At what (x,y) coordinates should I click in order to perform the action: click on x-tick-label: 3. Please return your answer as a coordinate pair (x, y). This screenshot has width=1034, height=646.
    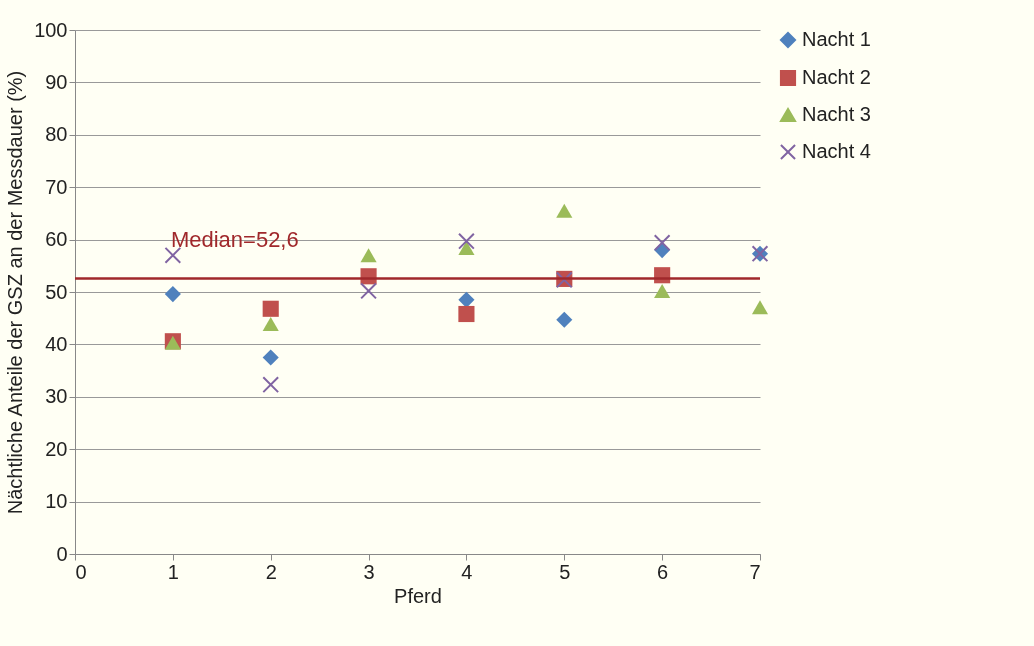
    Looking at the image, I should click on (369, 571).